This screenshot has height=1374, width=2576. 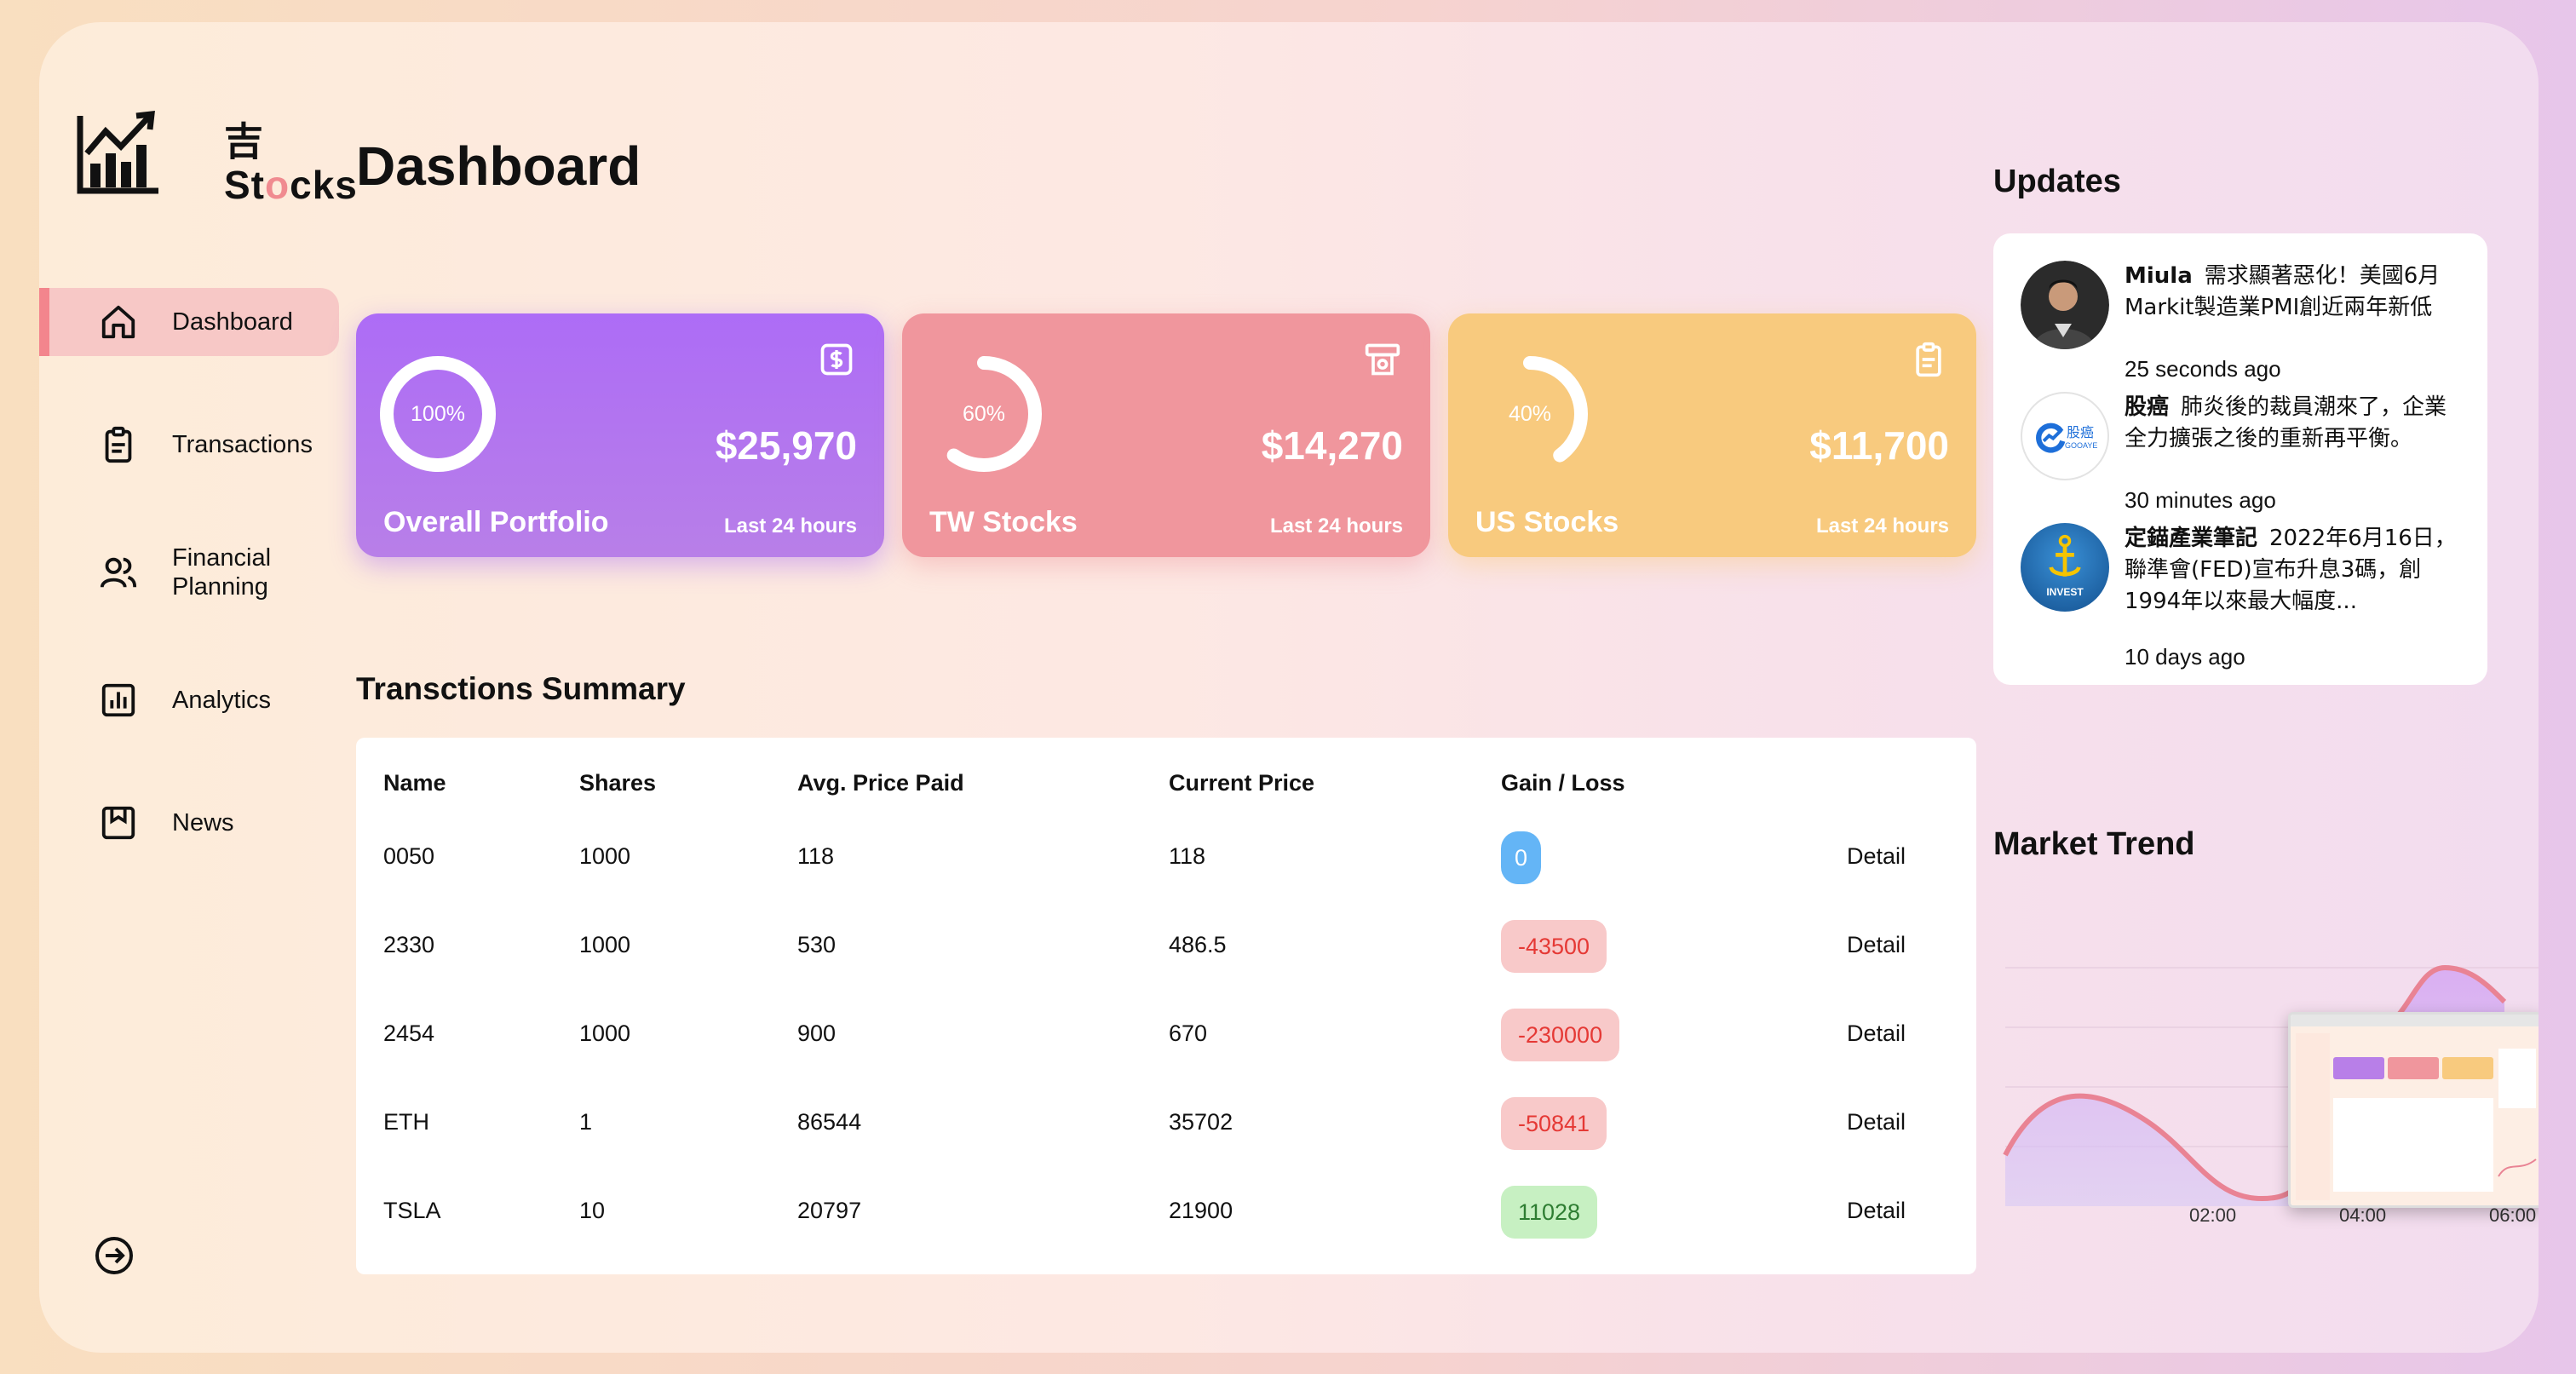 I want to click on chart-icon, so click(x=118, y=700).